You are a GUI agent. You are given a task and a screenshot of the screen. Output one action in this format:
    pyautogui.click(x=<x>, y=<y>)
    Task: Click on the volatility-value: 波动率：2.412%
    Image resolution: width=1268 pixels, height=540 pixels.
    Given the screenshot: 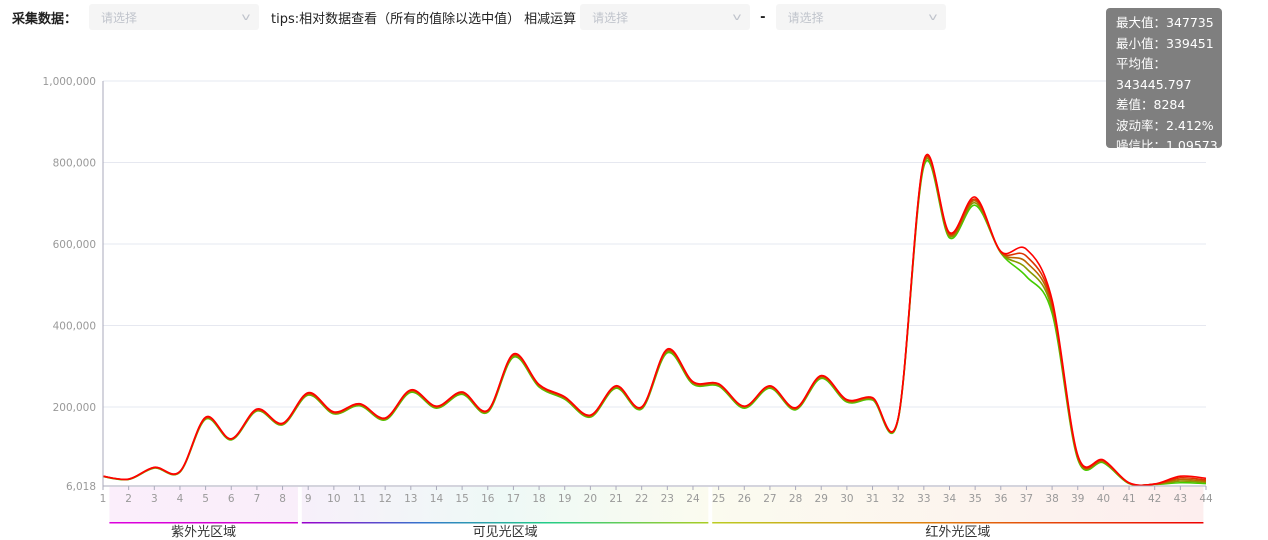 What is the action you would take?
    pyautogui.click(x=1165, y=125)
    